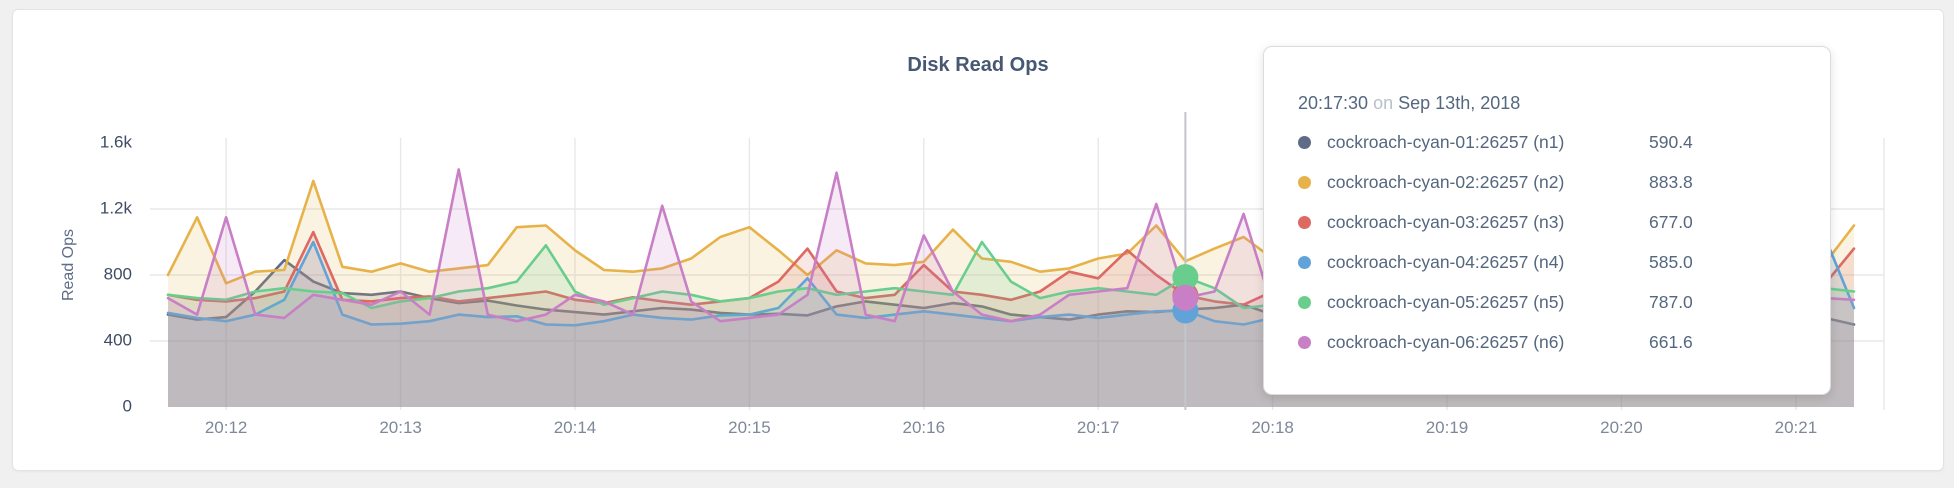 The image size is (1954, 488). Describe the element at coordinates (400, 427) in the screenshot. I see `x-tick-label: 20:13` at that location.